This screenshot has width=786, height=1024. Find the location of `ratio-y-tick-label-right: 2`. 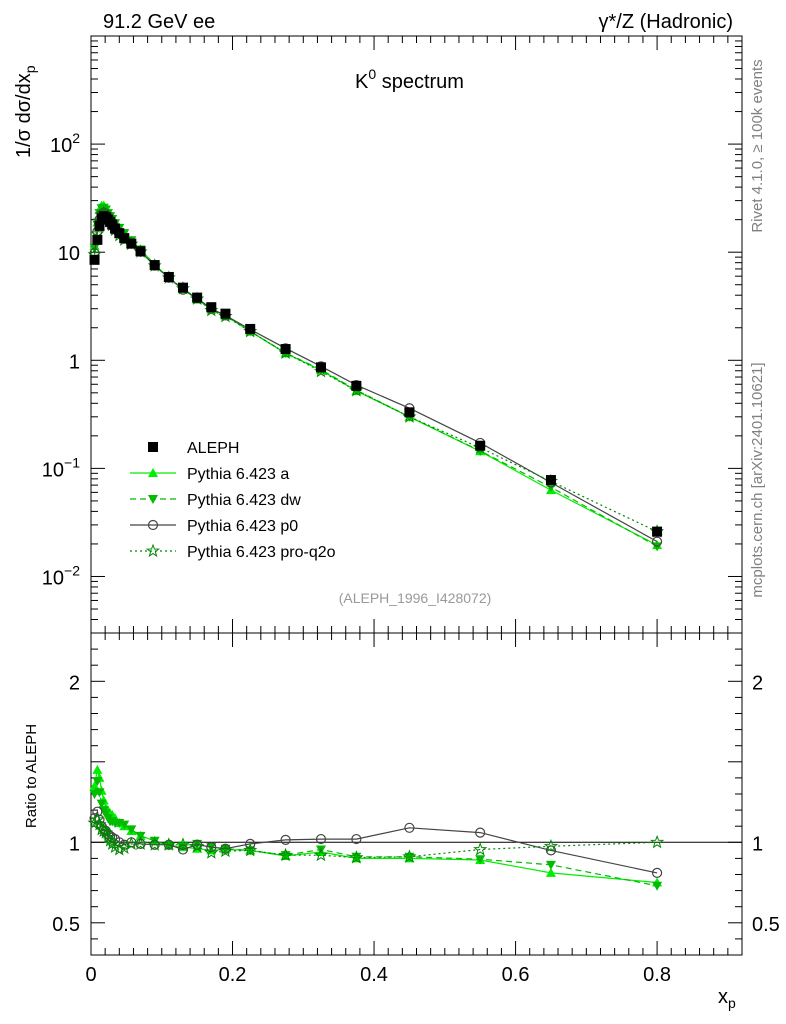

ratio-y-tick-label-right: 2 is located at coordinates (757, 683).